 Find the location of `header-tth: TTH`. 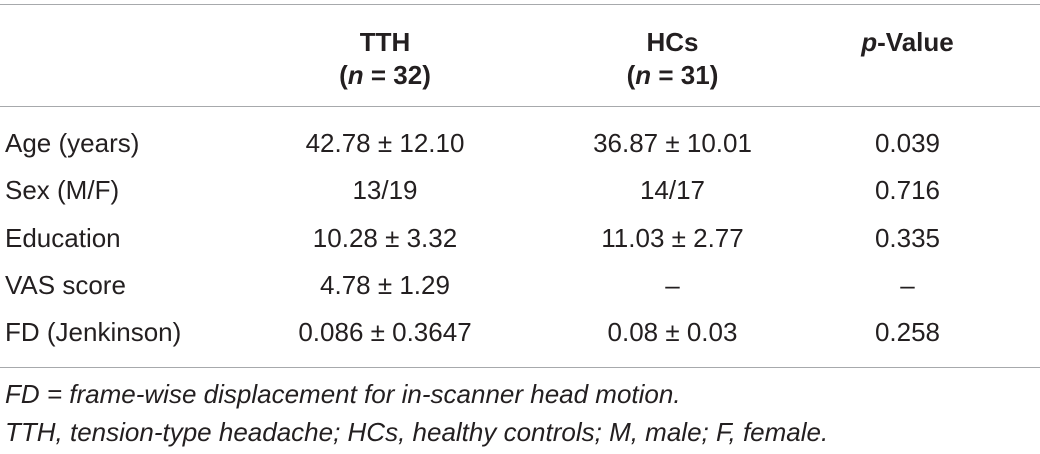

header-tth: TTH is located at coordinates (385, 42).